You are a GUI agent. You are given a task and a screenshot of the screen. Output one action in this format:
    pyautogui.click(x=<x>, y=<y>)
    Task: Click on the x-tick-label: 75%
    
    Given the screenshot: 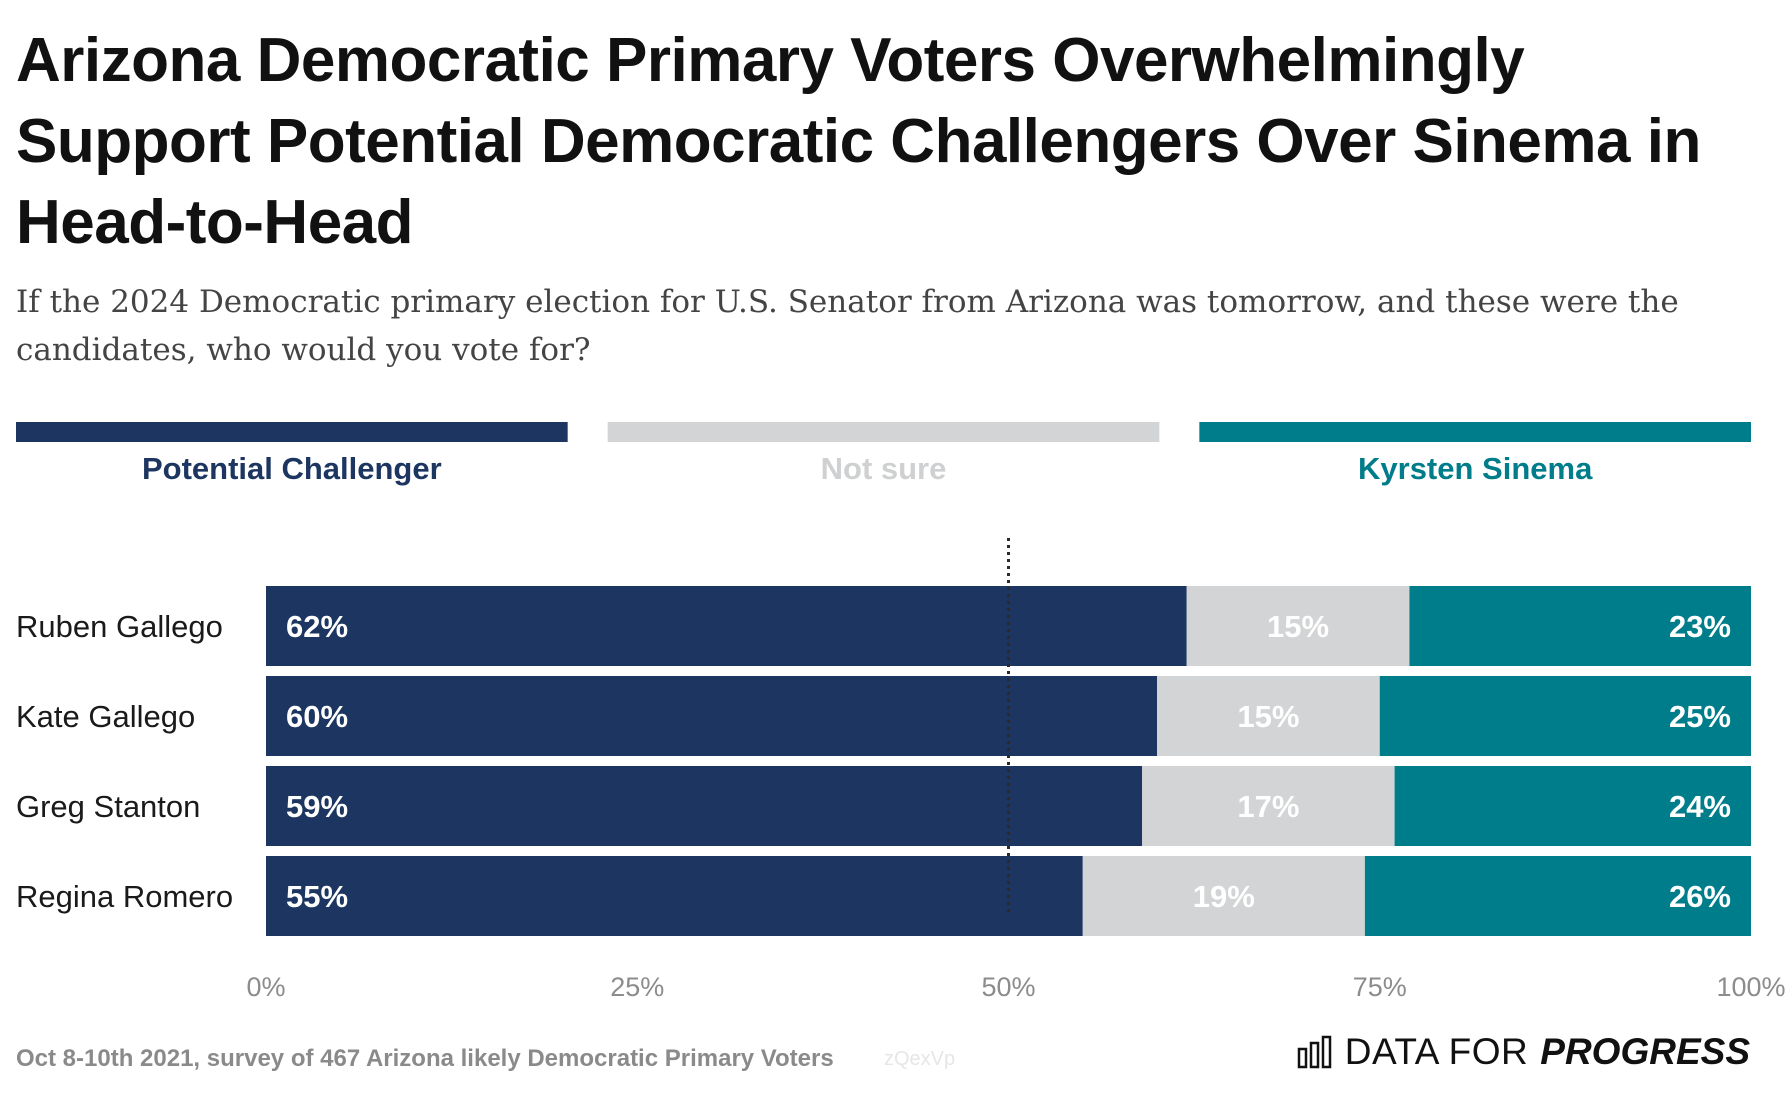 What is the action you would take?
    pyautogui.click(x=1380, y=987)
    